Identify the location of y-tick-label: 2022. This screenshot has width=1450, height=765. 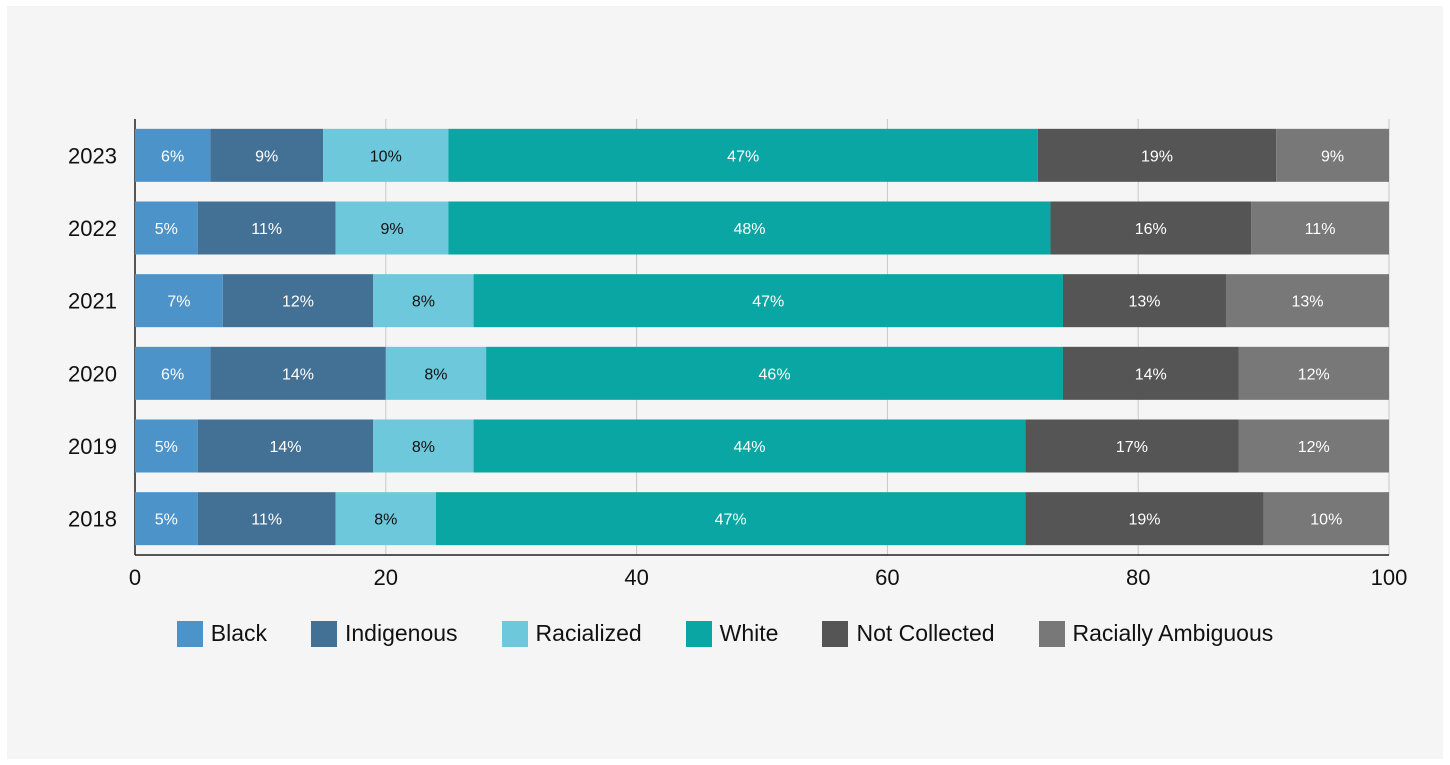
(92, 228).